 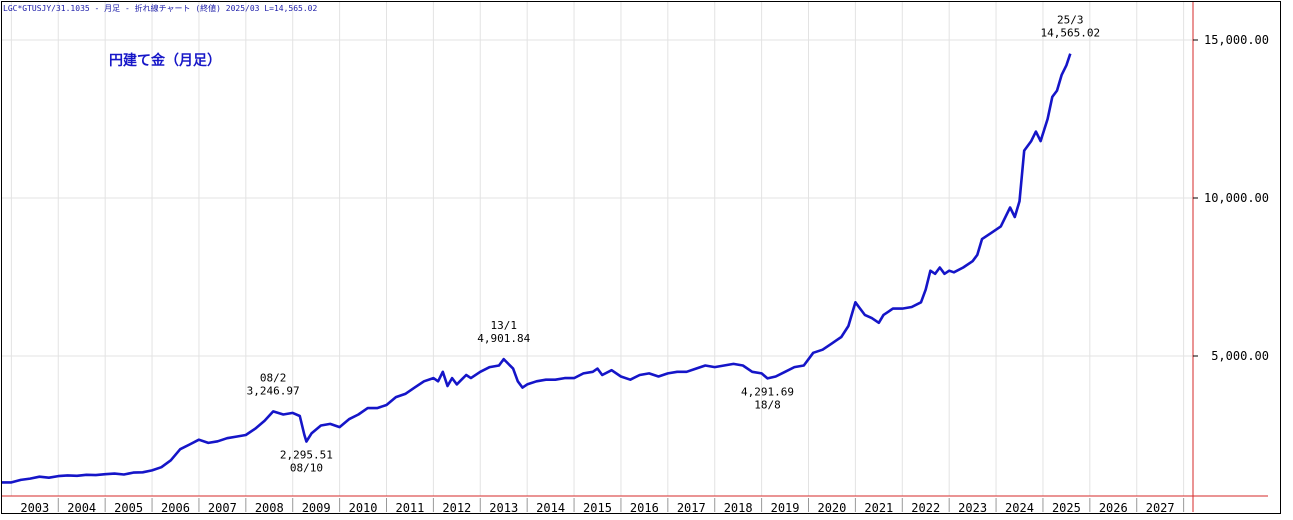 What do you see at coordinates (1236, 198) in the screenshot?
I see `y-tick-label: 10,000.00` at bounding box center [1236, 198].